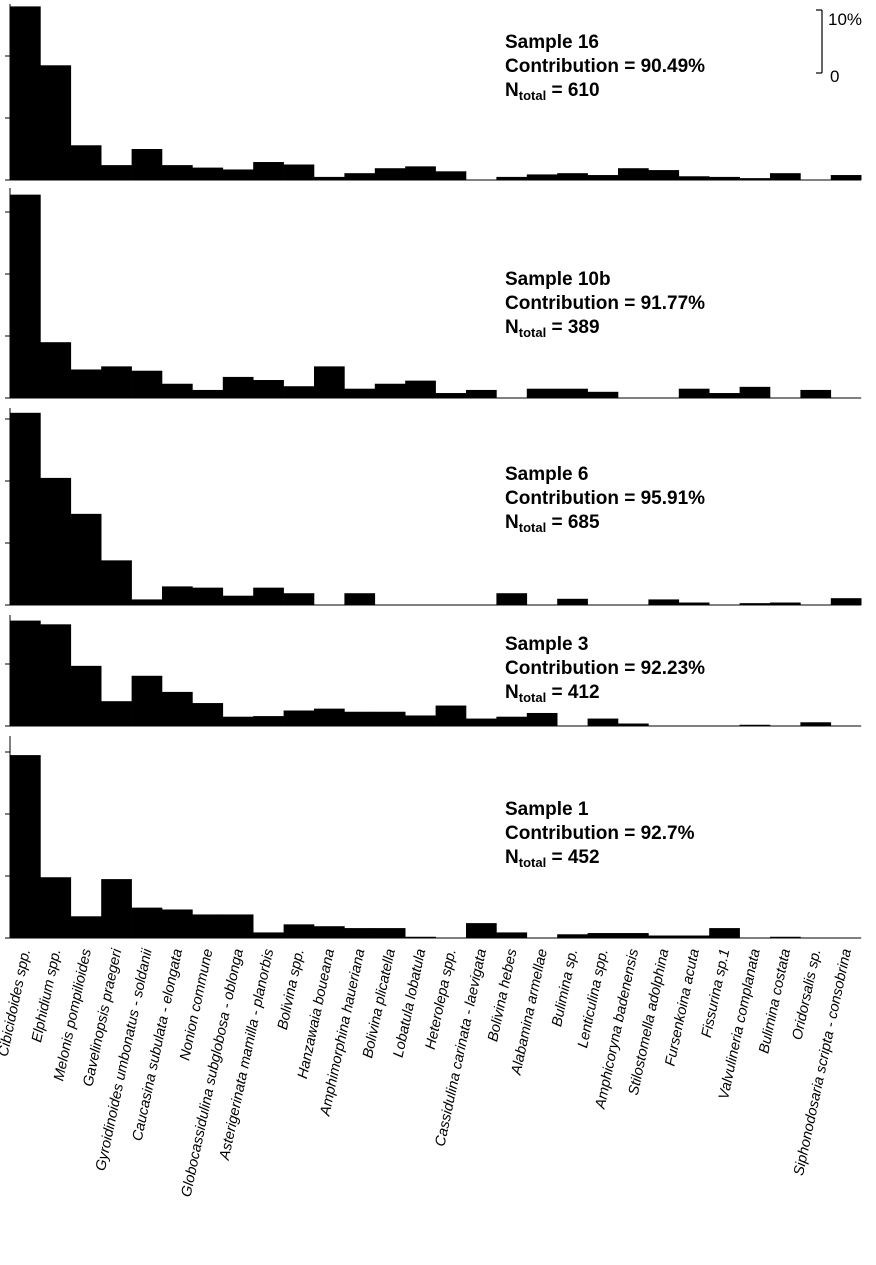  What do you see at coordinates (716, 994) in the screenshot?
I see `category-label: Fissurina sp.1` at bounding box center [716, 994].